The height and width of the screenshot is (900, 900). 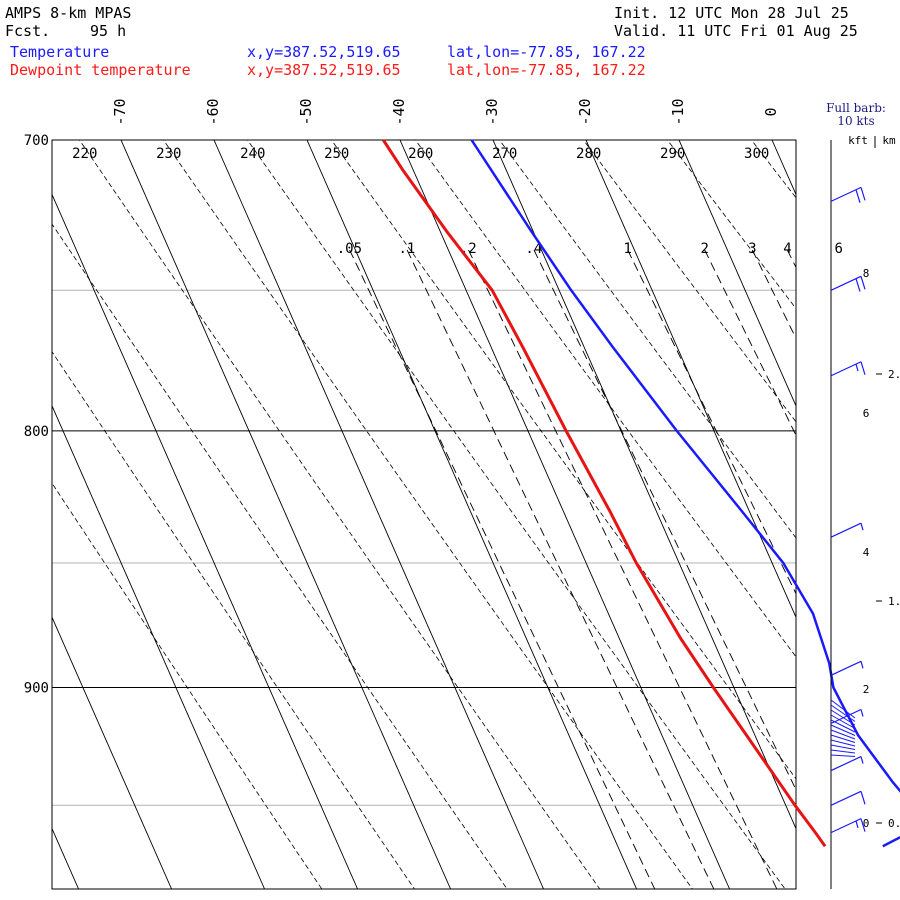 What do you see at coordinates (504, 154) in the screenshot?
I see `adiabat-label-270: 270` at bounding box center [504, 154].